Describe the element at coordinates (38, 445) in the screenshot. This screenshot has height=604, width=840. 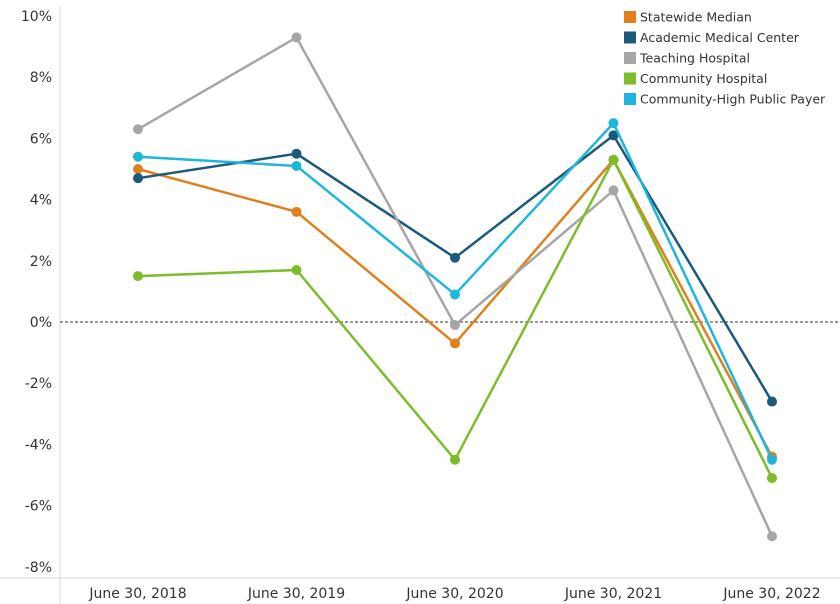
I see `y-tick-label: -4%` at that location.